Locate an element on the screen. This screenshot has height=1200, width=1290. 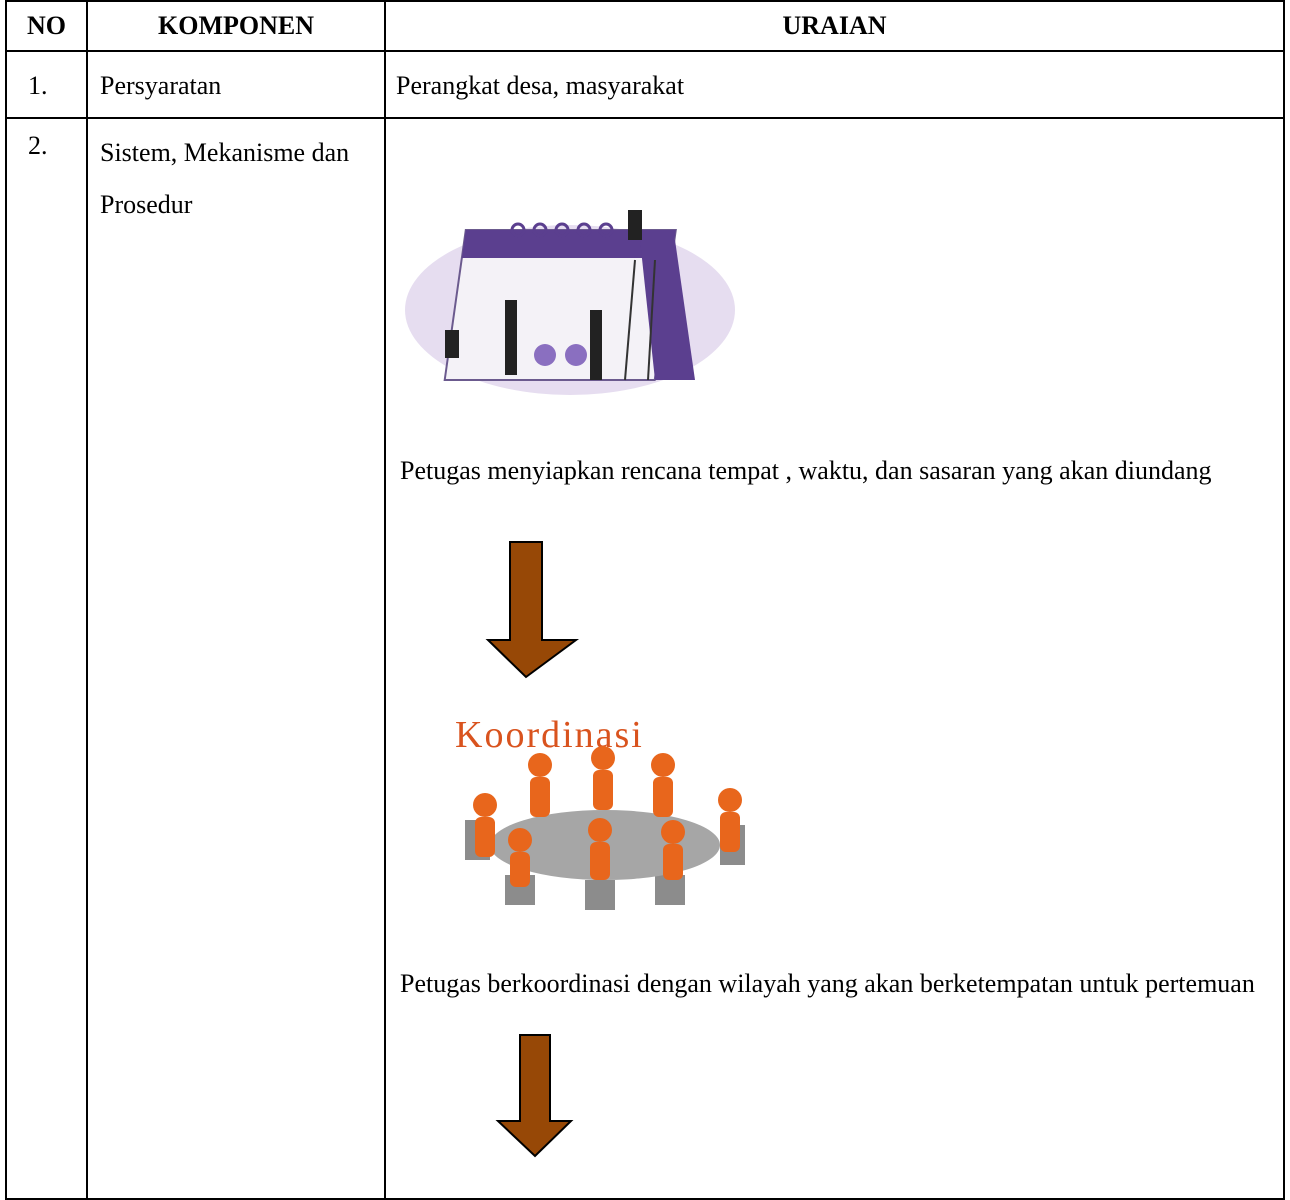
calendar-illustration is located at coordinates (570, 302).